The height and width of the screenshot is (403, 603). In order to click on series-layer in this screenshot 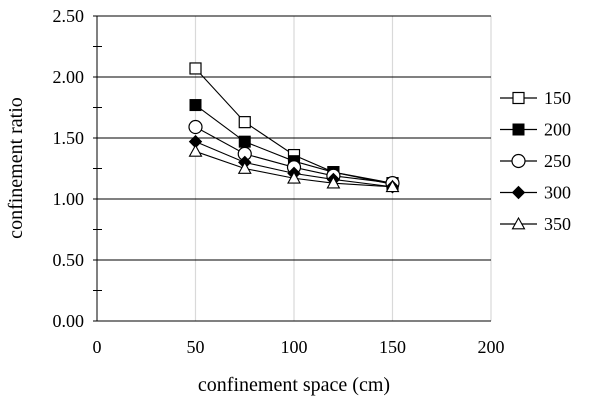, I will do `click(294, 128)`.